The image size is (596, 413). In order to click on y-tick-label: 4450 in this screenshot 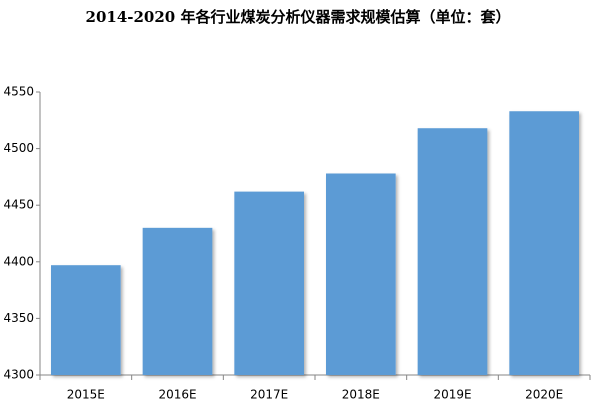, I will do `click(18, 205)`.